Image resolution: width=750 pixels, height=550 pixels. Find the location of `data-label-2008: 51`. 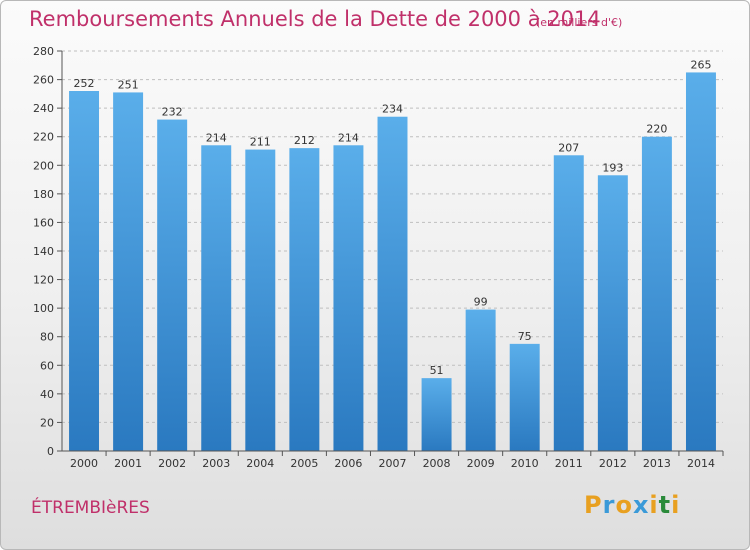

data-label-2008: 51 is located at coordinates (437, 370).